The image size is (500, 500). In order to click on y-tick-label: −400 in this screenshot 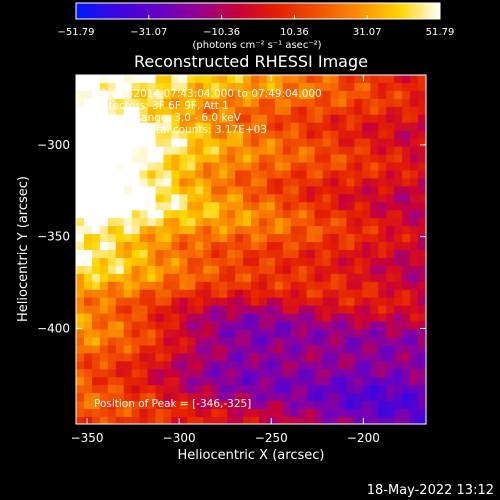, I will do `click(53, 328)`.